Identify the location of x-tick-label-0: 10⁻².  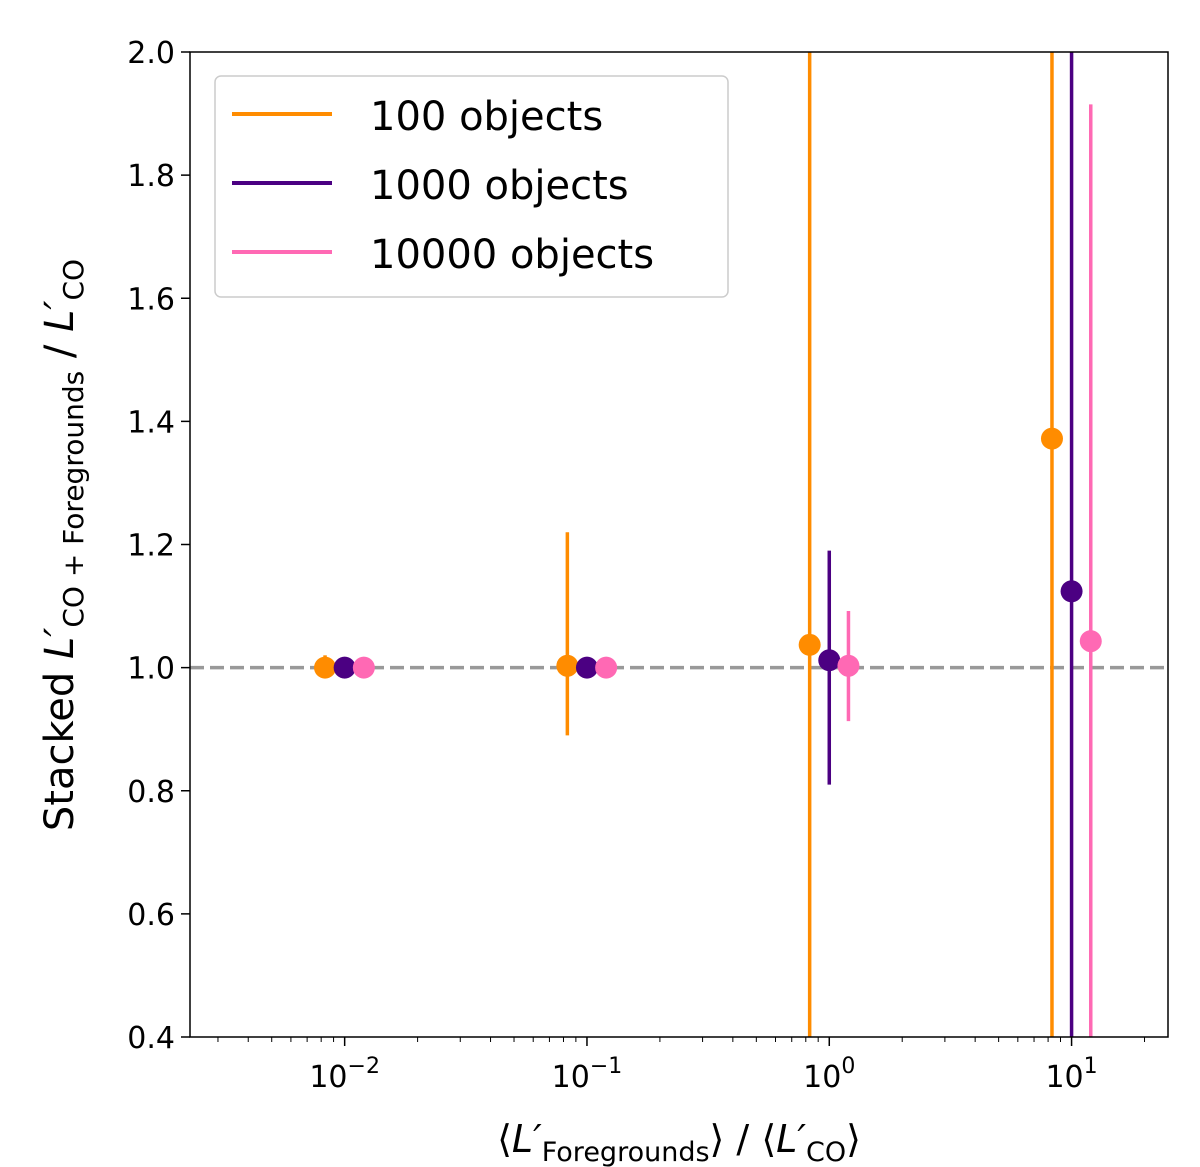
(344, 1074).